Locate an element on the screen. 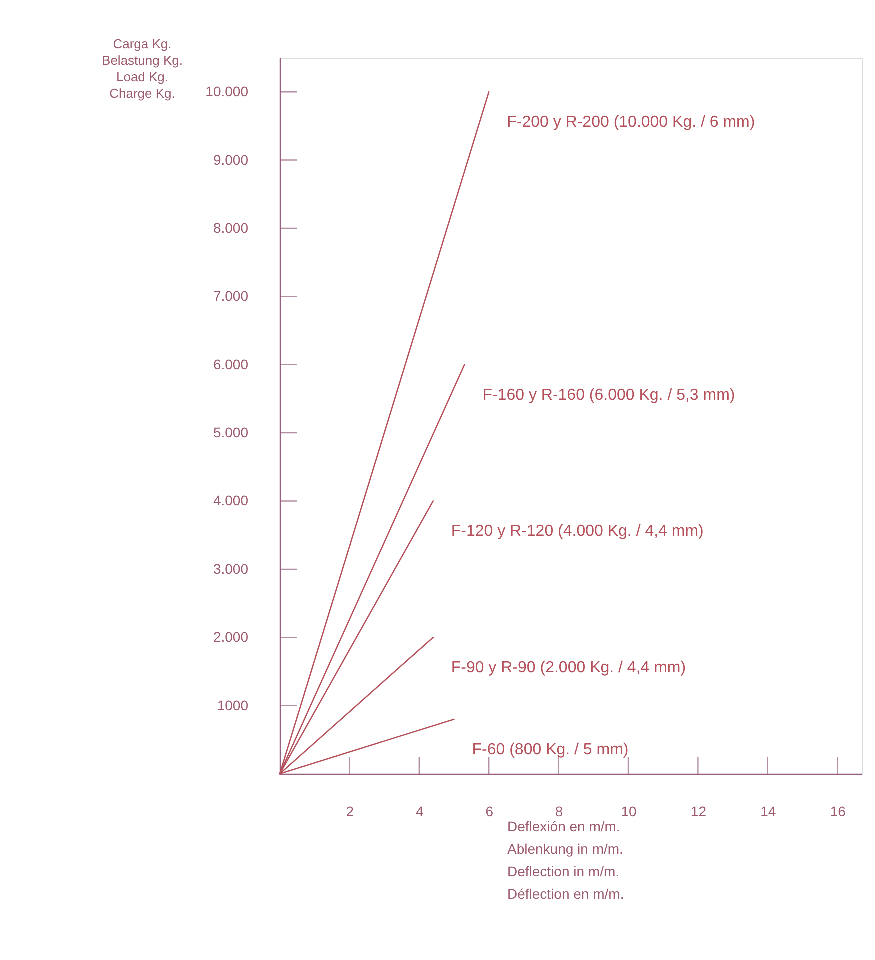 This screenshot has width=875, height=960. y-tick-label: 5.000 is located at coordinates (231, 432).